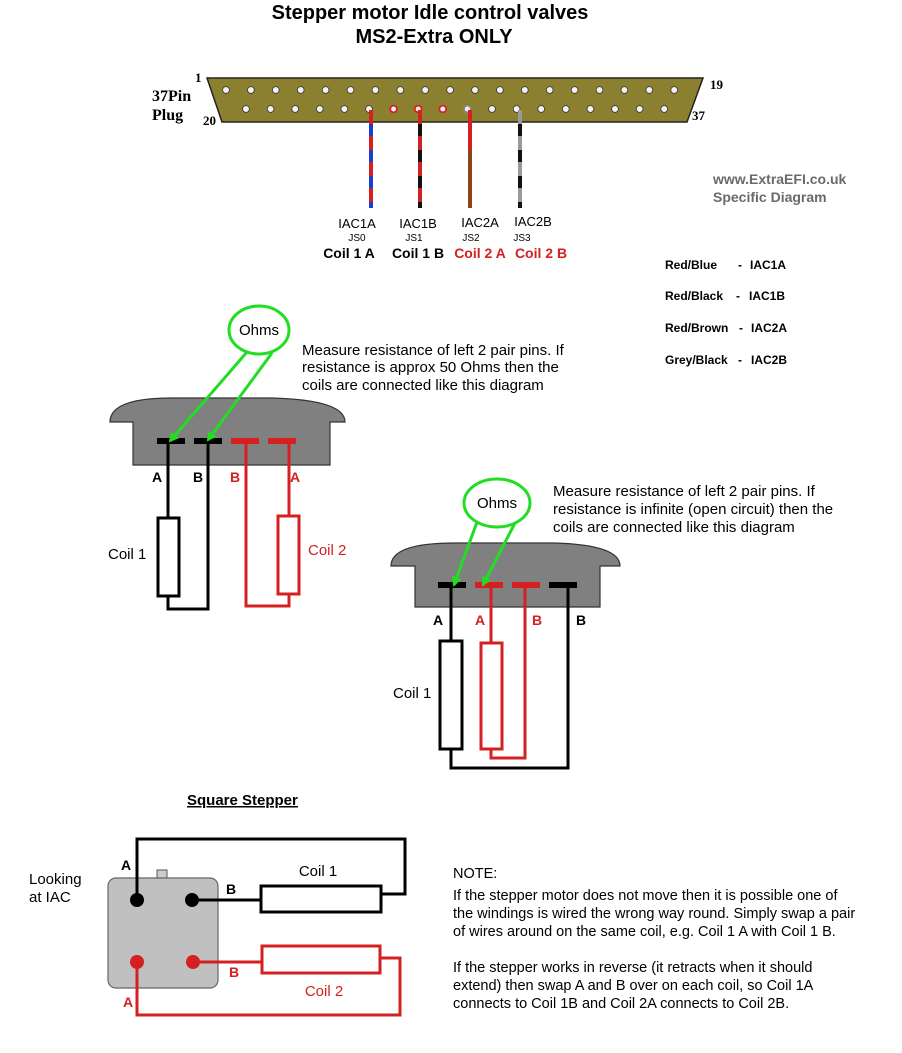 Image resolution: width=902 pixels, height=1053 pixels. What do you see at coordinates (55, 879) in the screenshot?
I see `looking-at-iac-label: Looking` at bounding box center [55, 879].